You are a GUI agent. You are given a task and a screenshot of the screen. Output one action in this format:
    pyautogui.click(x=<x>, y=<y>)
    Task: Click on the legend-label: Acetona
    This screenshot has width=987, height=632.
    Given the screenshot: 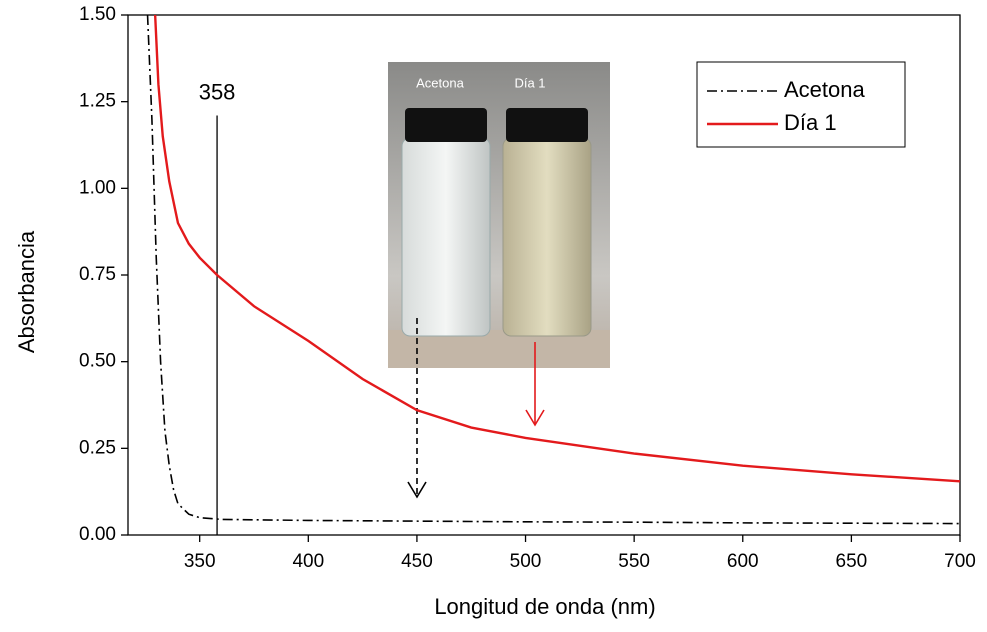 What is the action you would take?
    pyautogui.click(x=824, y=89)
    